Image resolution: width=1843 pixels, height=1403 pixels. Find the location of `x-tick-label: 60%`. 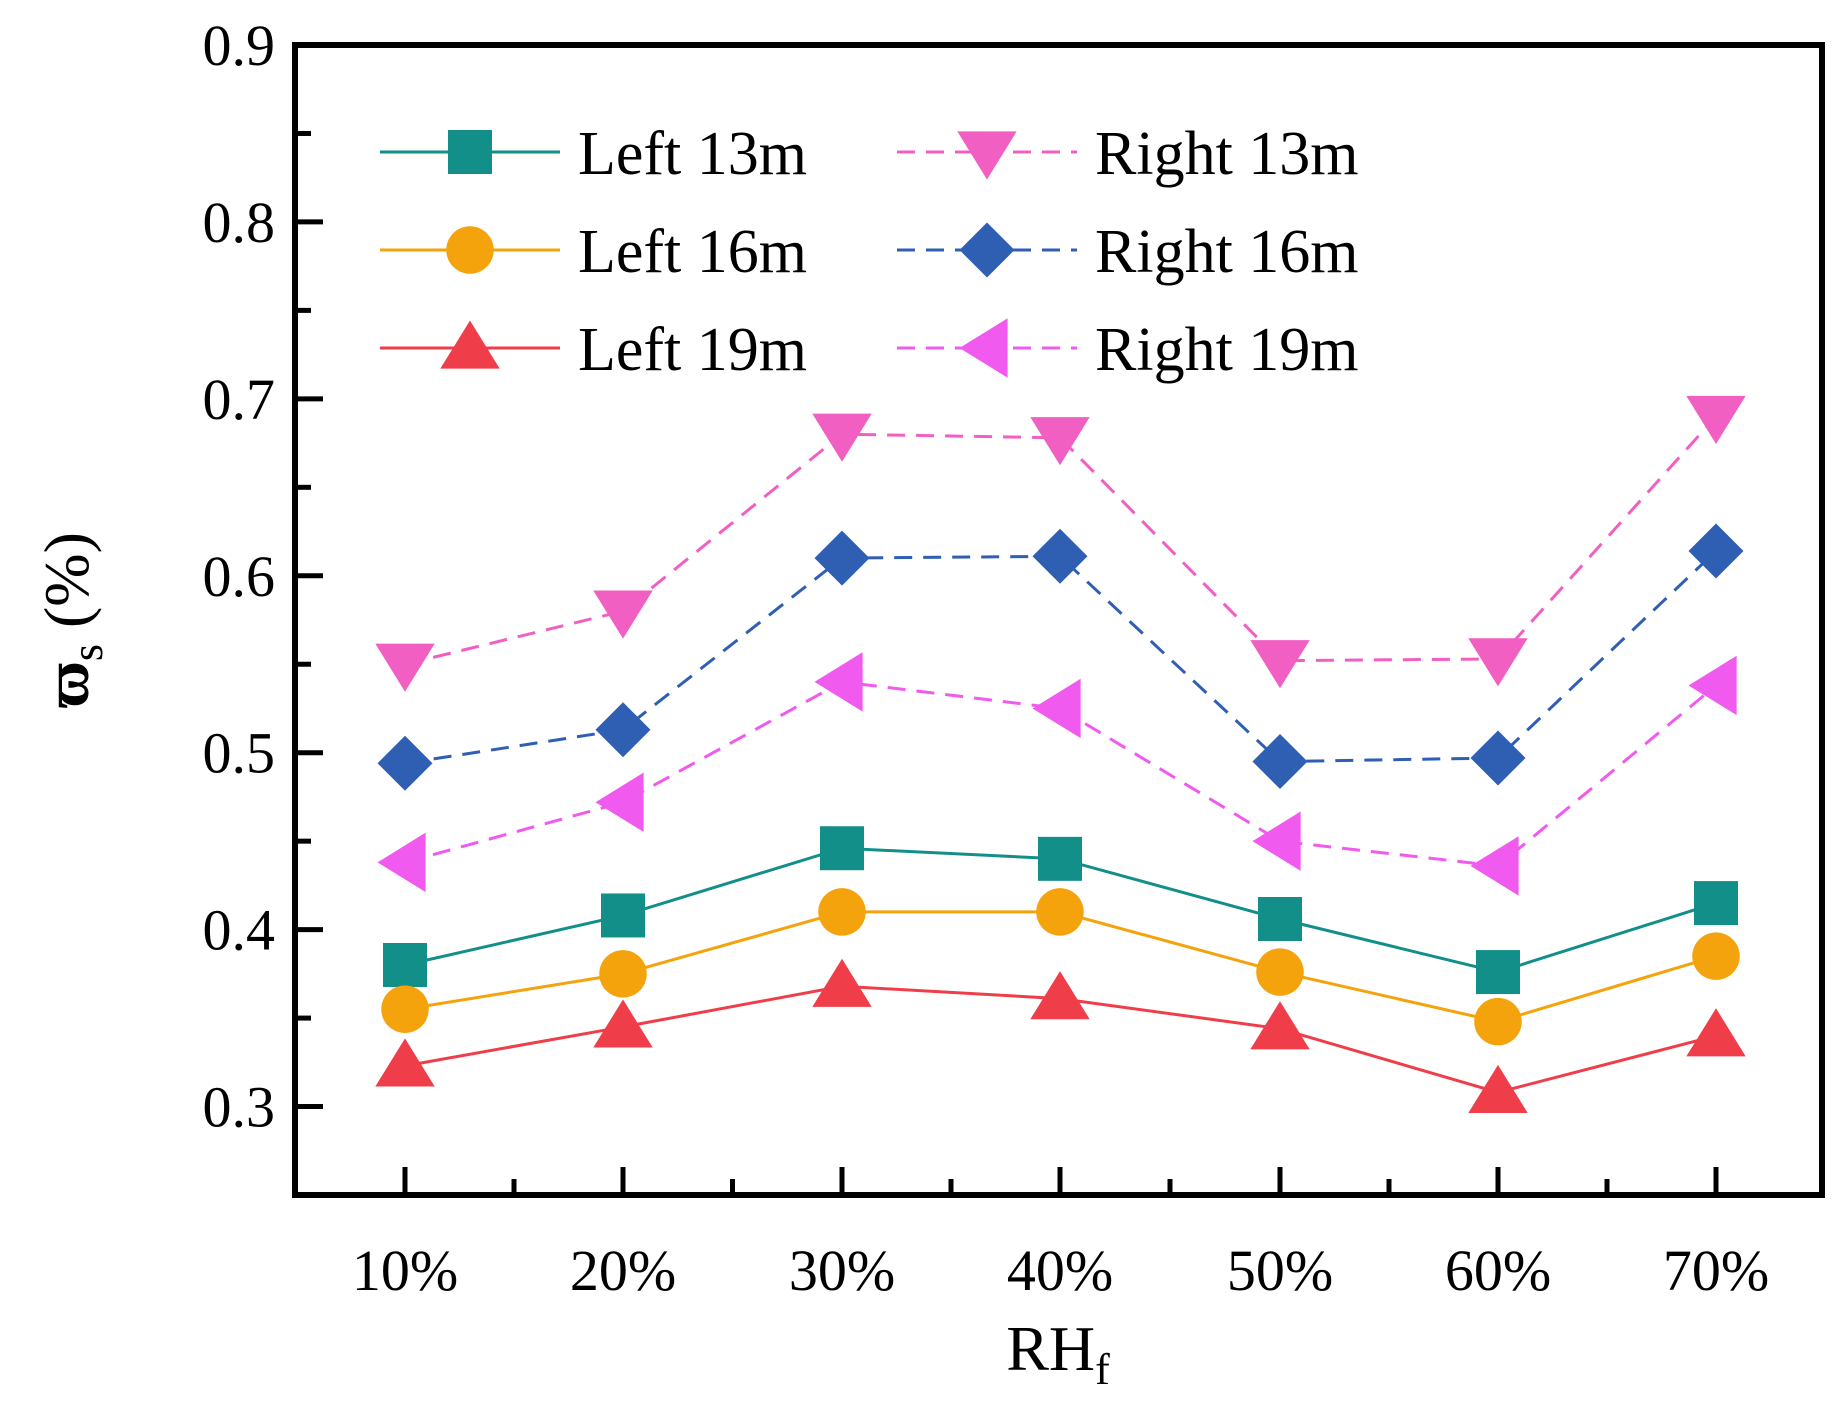

x-tick-label: 60% is located at coordinates (1498, 1270).